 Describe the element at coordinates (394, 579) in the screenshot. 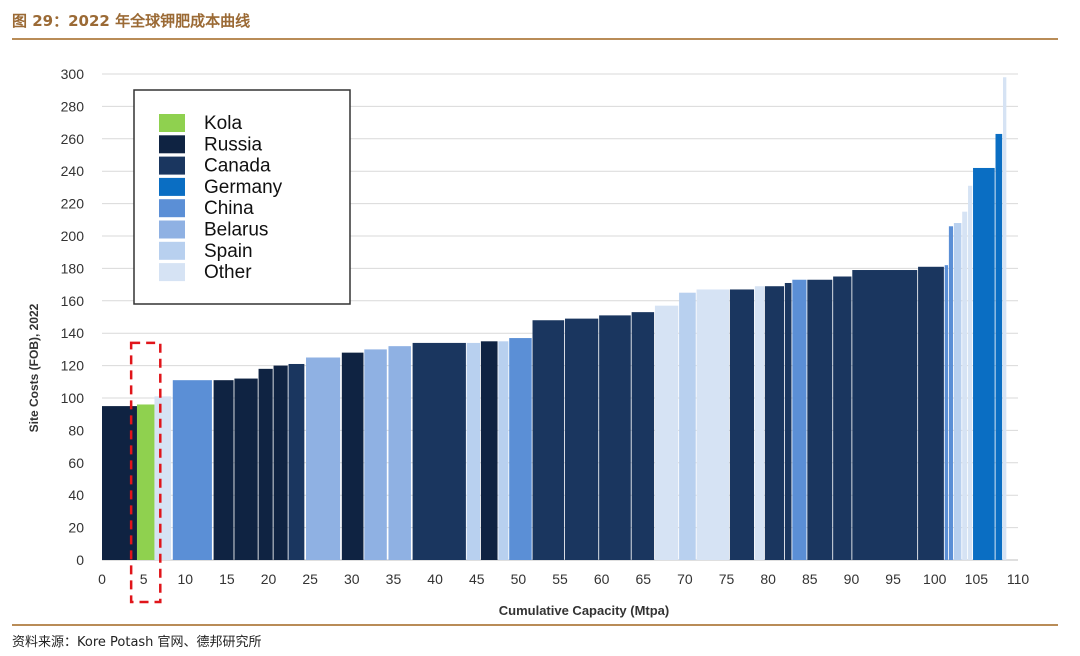

I see `x-tick-label: 35` at that location.